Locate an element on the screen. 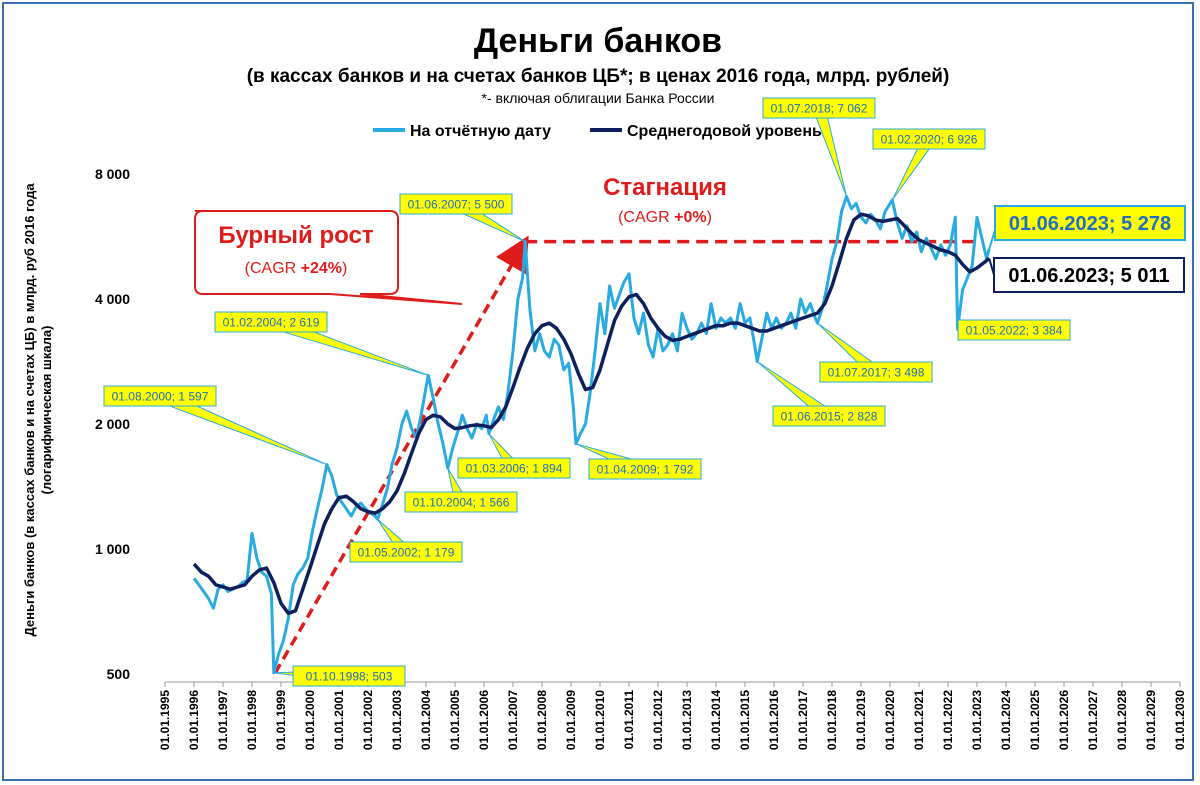 The image size is (1200, 785). callout: 01.07.2018; 7 062 is located at coordinates (819, 147).